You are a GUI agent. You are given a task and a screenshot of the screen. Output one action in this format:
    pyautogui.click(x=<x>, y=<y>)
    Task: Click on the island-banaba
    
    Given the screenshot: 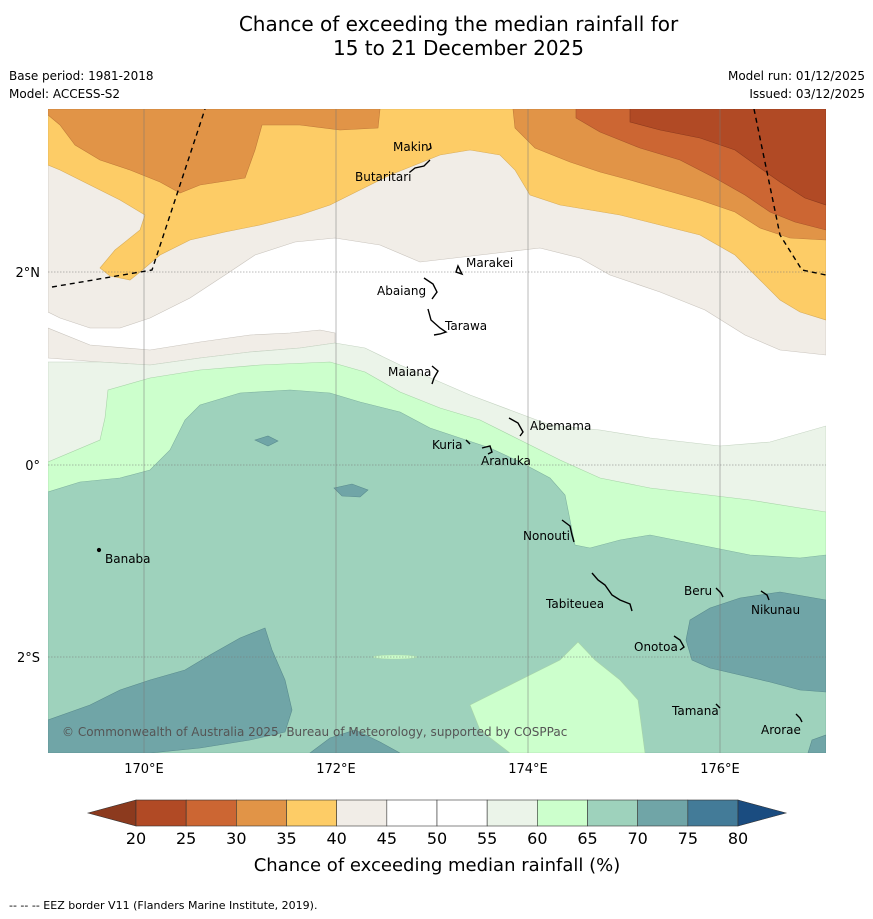 What is the action you would take?
    pyautogui.click(x=99, y=550)
    